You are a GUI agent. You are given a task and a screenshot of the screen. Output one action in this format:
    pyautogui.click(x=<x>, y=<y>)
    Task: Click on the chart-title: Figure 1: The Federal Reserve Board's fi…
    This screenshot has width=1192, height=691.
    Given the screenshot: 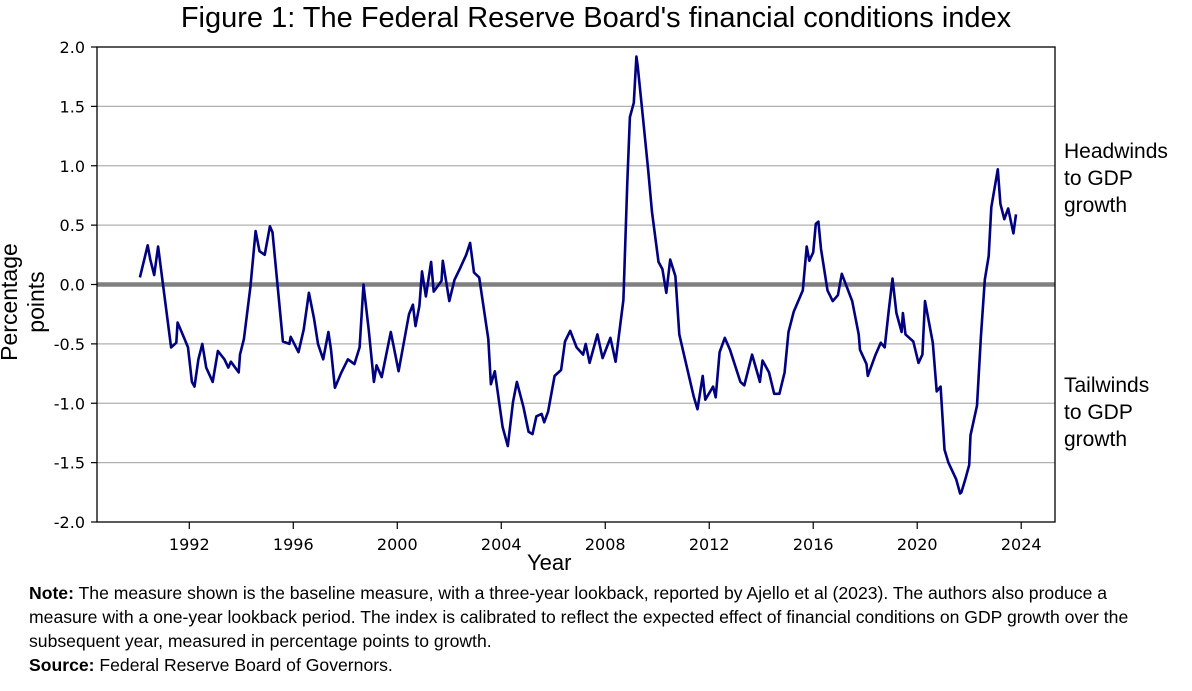 What is the action you would take?
    pyautogui.click(x=596, y=18)
    